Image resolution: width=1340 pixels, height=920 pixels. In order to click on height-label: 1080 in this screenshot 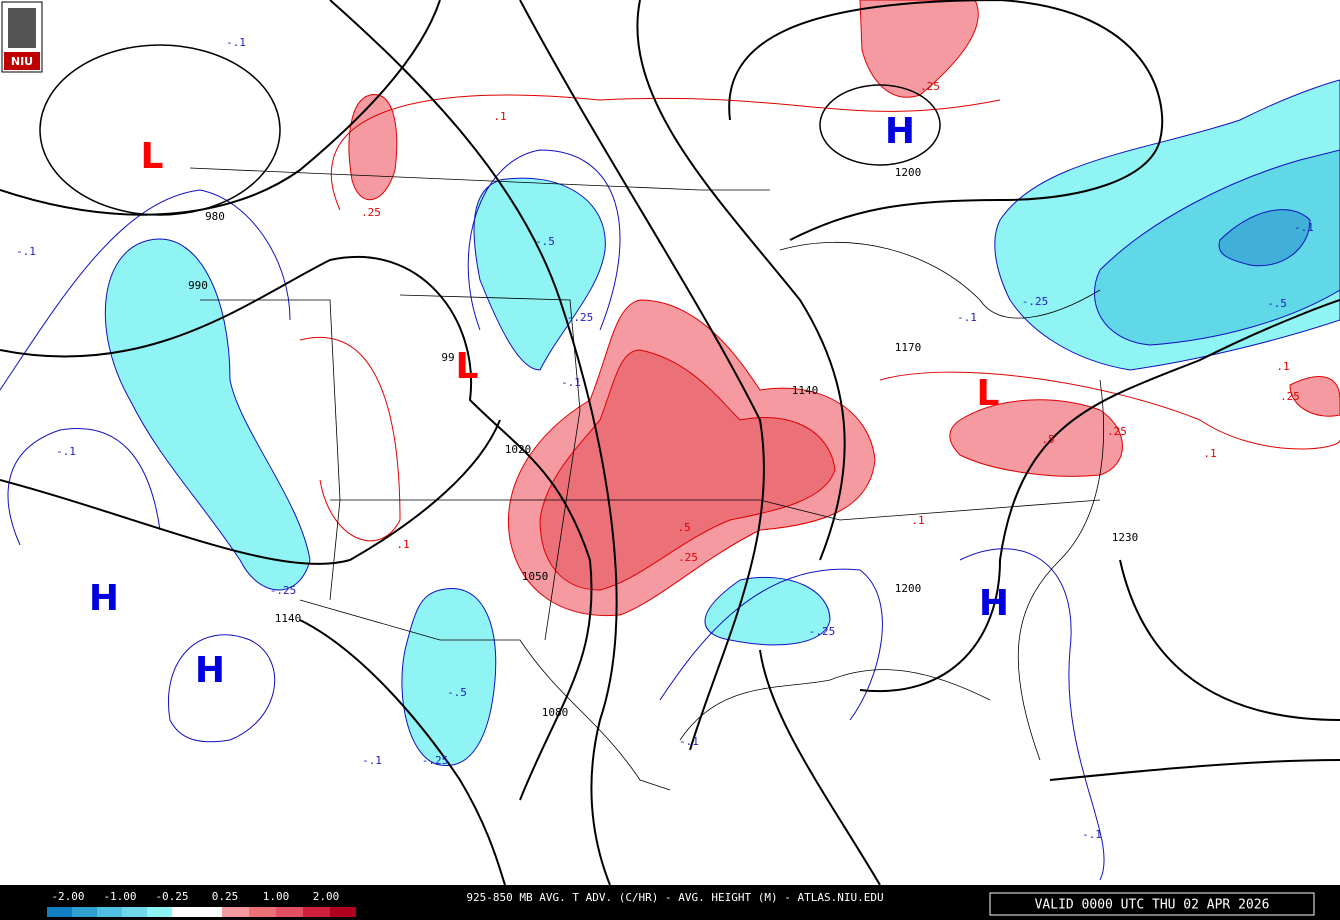, I will do `click(555, 712)`.